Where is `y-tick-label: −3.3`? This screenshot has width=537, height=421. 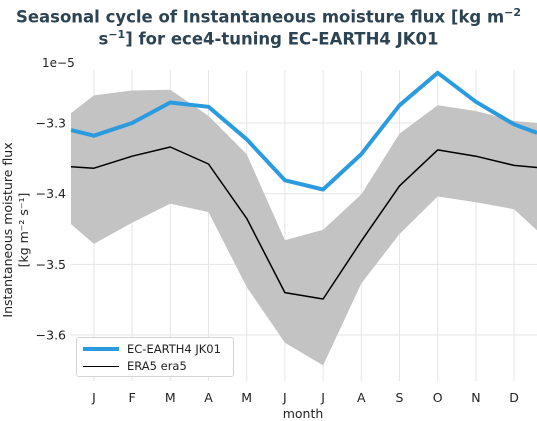 y-tick-label: −3.3 is located at coordinates (51, 123).